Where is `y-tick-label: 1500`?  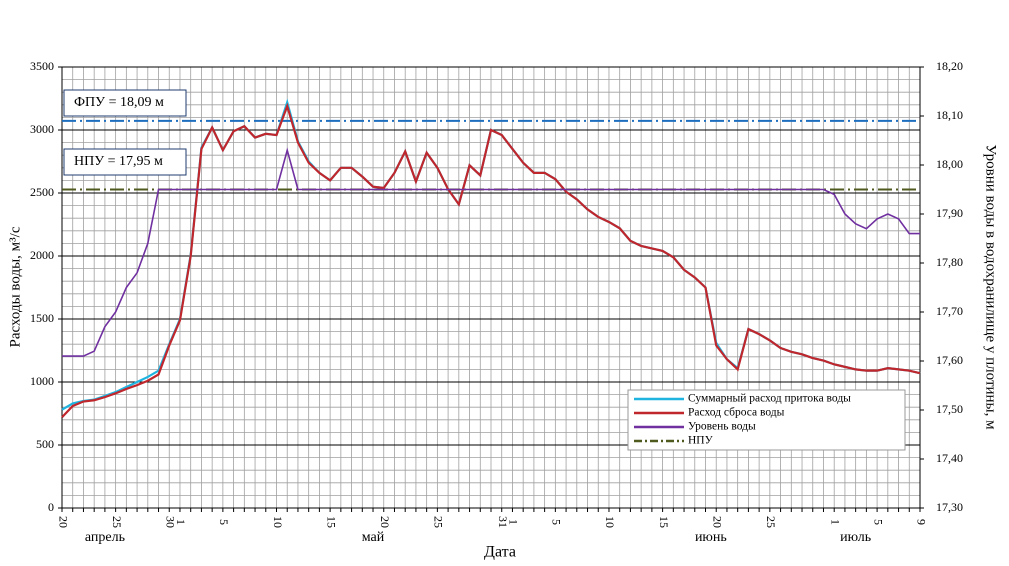 y-tick-label: 1500 is located at coordinates (42, 318).